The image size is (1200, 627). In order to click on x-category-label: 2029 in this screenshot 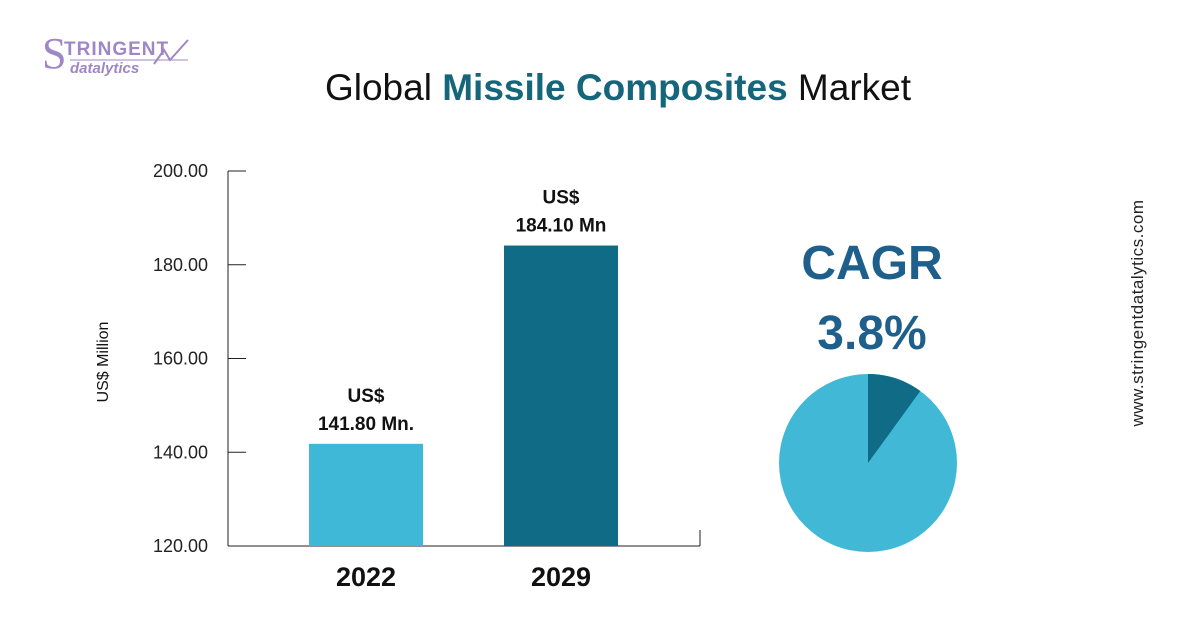, I will do `click(561, 577)`.